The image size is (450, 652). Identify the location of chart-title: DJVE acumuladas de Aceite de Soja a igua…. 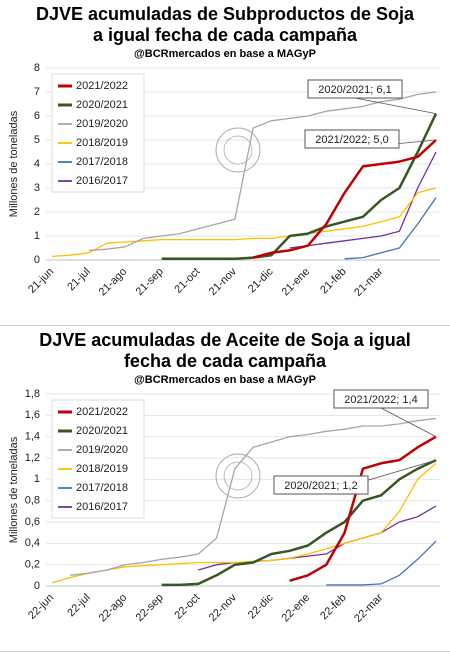
(225, 350).